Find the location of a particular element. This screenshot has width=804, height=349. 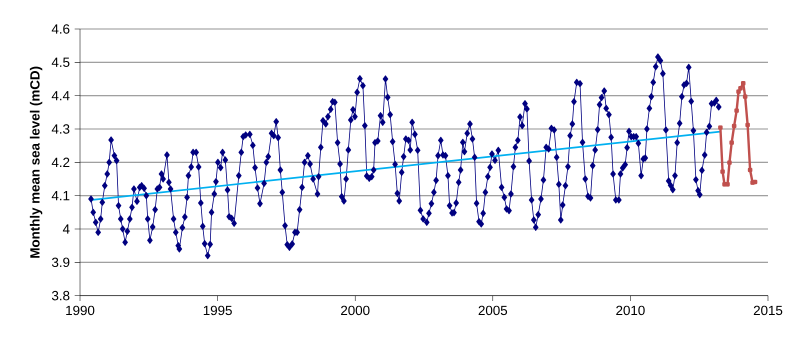

x-tick-label: 2000 is located at coordinates (355, 311).